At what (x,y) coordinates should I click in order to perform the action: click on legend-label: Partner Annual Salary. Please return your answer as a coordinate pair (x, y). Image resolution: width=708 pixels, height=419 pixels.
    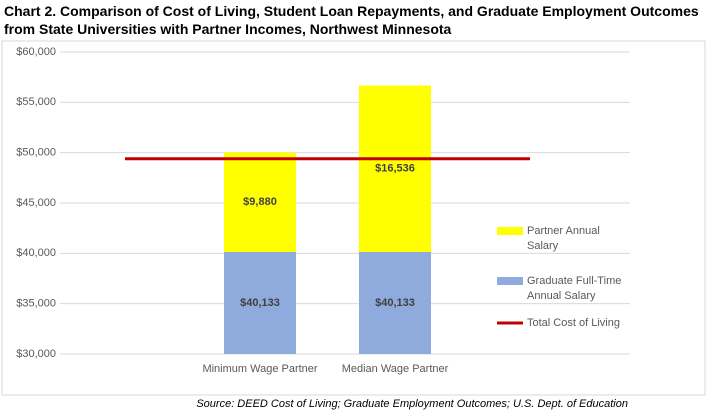
    Looking at the image, I should click on (563, 238).